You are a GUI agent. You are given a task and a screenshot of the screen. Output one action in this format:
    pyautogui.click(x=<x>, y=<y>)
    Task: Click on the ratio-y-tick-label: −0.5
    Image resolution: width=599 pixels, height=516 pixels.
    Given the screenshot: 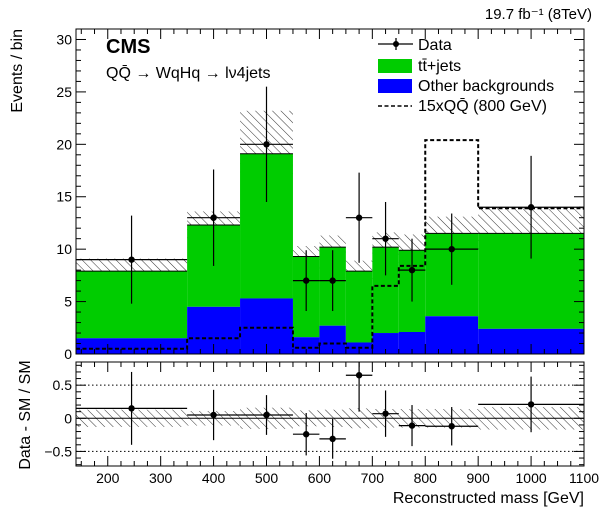 What is the action you would take?
    pyautogui.click(x=58, y=451)
    